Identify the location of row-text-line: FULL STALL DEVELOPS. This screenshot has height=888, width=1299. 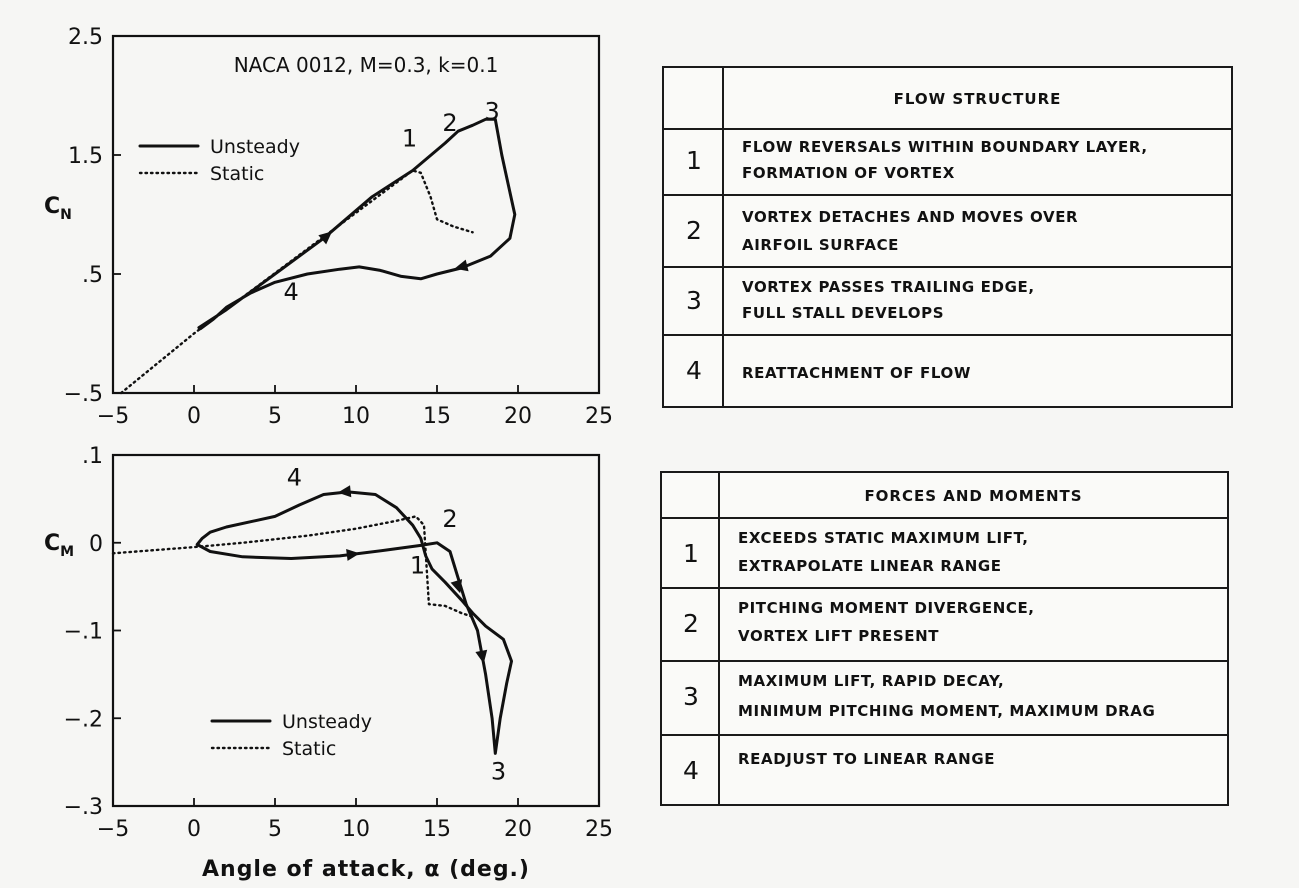
(843, 313).